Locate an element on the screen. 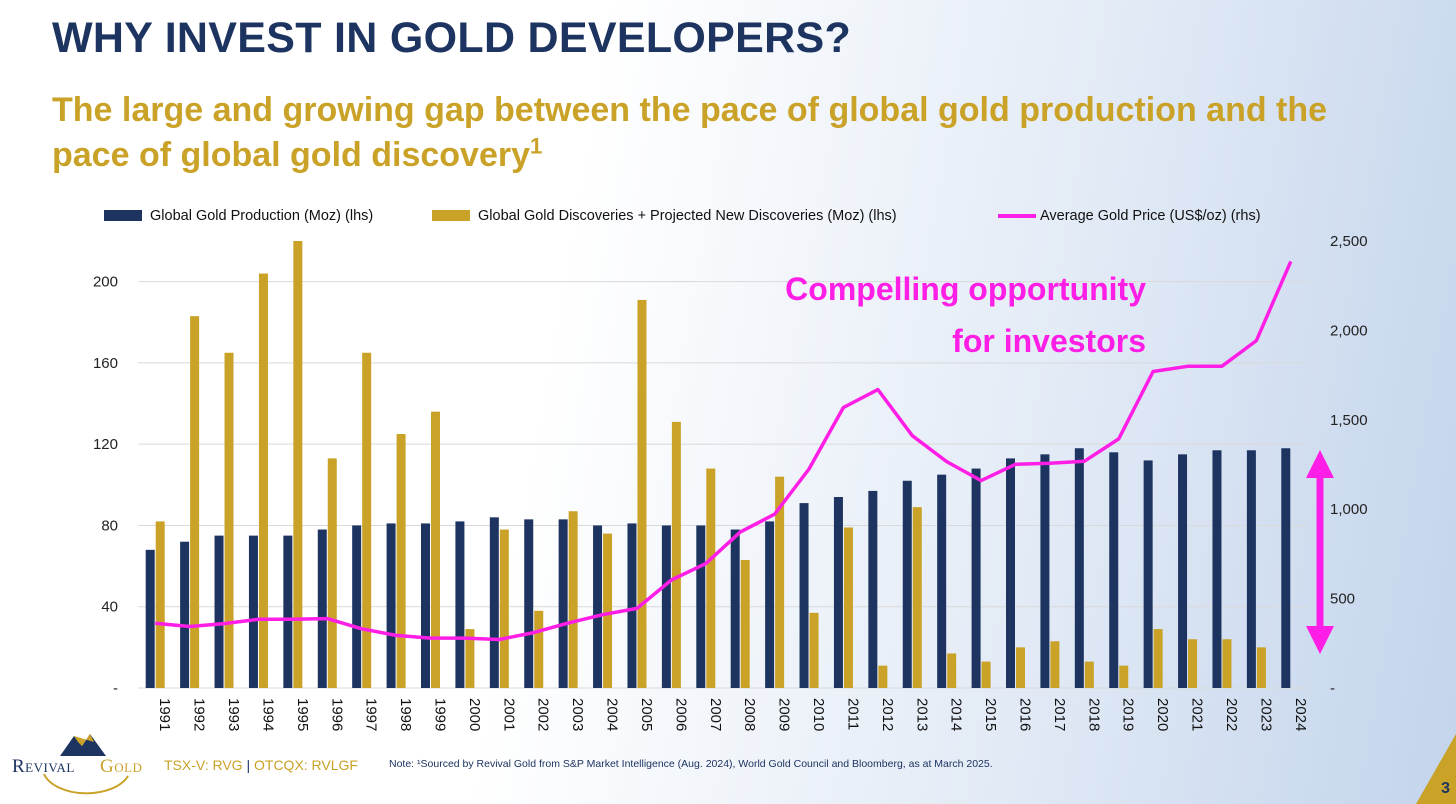  year-label: 2015 is located at coordinates (990, 714).